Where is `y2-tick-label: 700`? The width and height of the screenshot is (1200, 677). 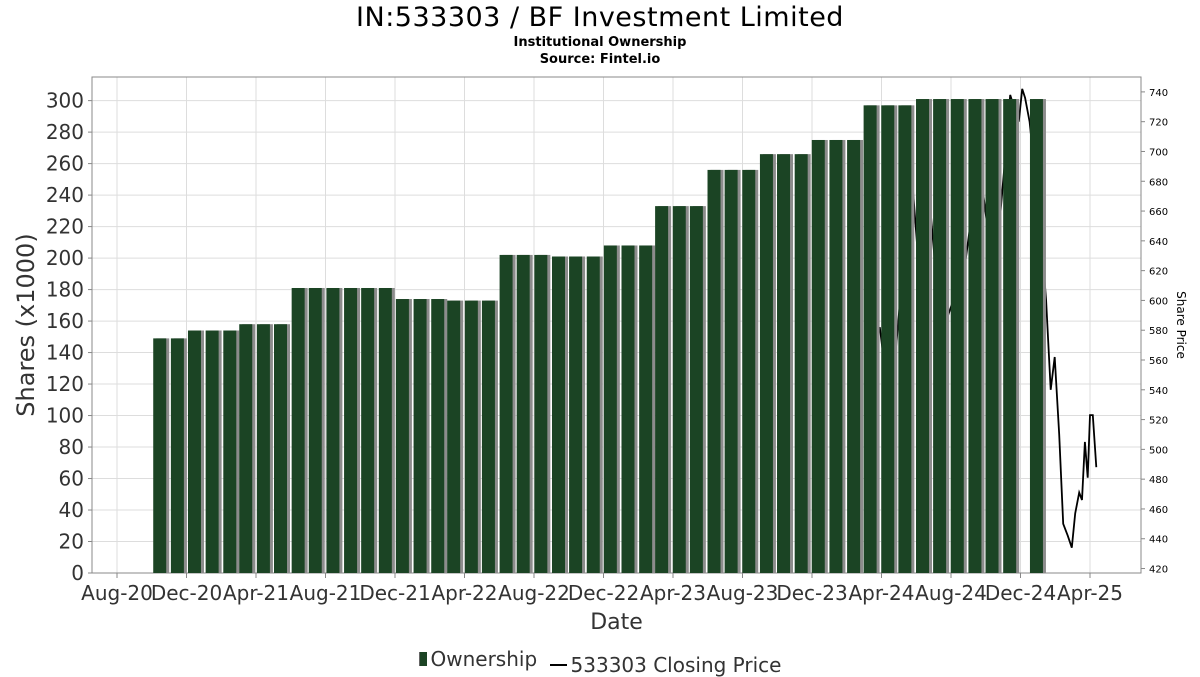 y2-tick-label: 700 is located at coordinates (1158, 152).